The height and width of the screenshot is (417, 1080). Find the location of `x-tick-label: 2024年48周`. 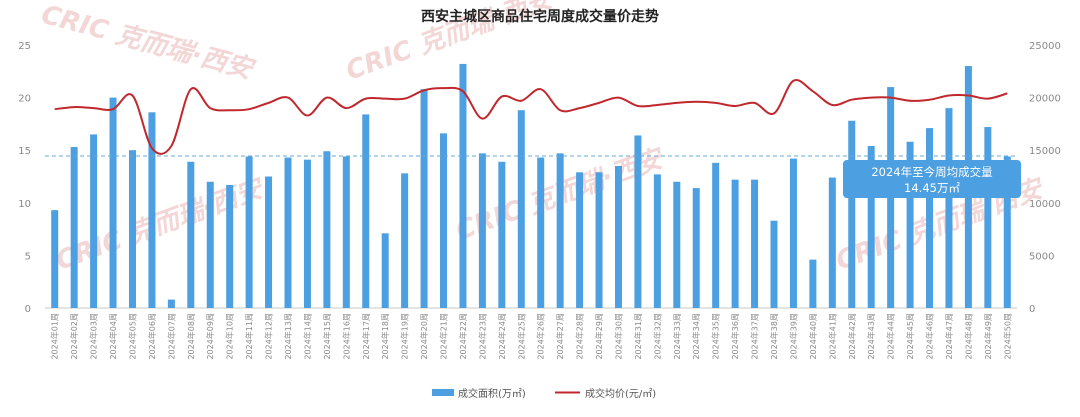

x-tick-label: 2024年48周 is located at coordinates (968, 336).